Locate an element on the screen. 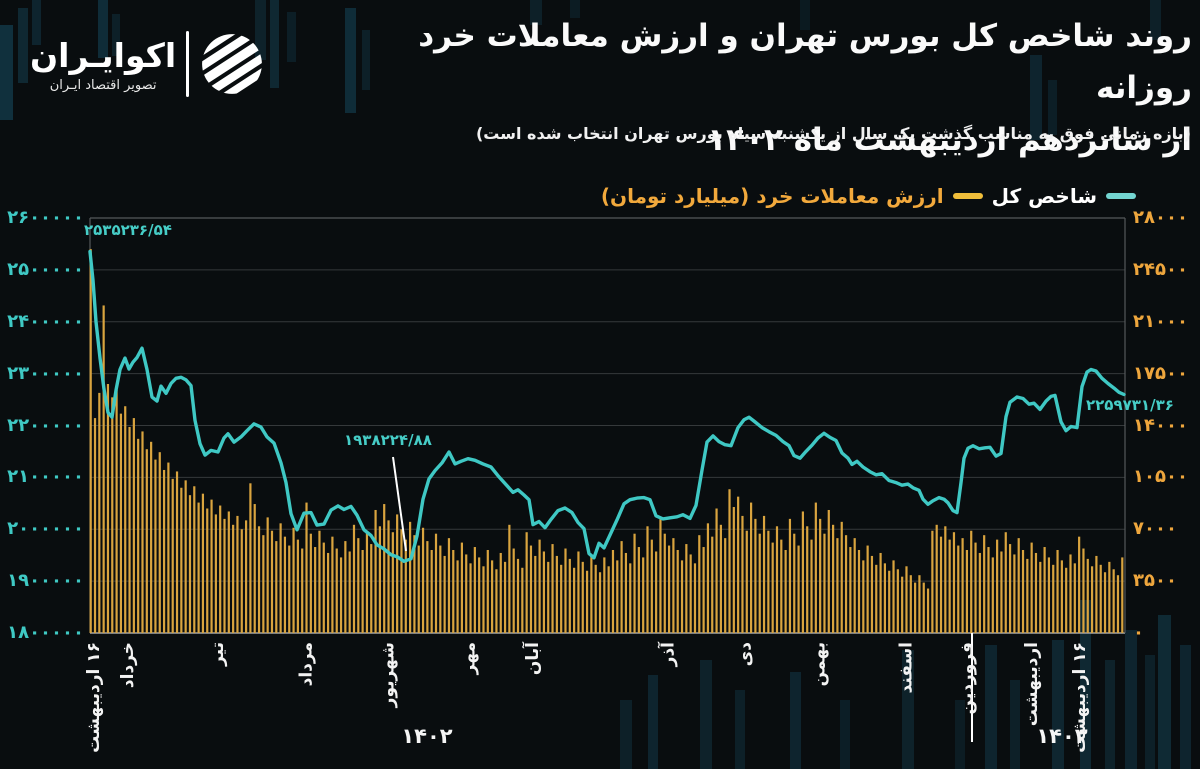 This screenshot has height=769, width=1200. legend-value-label: ارزش معاملات خرد (میلیارد تومان) is located at coordinates (772, 196).